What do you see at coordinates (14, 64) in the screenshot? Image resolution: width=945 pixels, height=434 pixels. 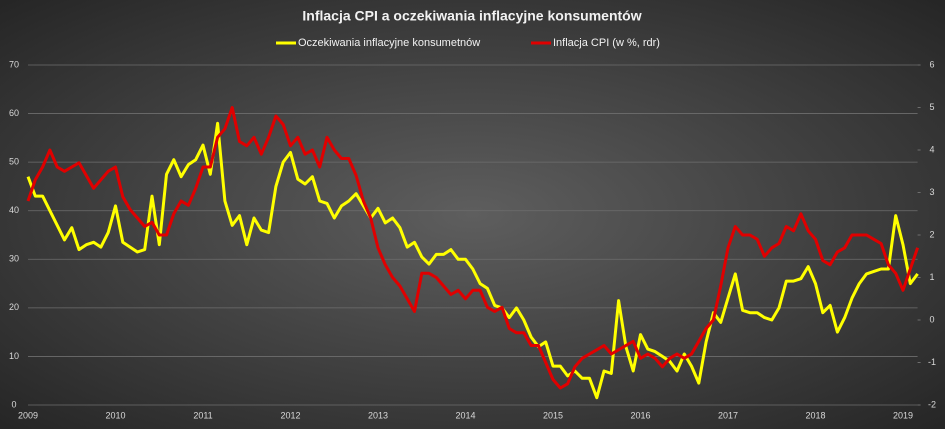 I see `y-tick-label: 70` at bounding box center [14, 64].